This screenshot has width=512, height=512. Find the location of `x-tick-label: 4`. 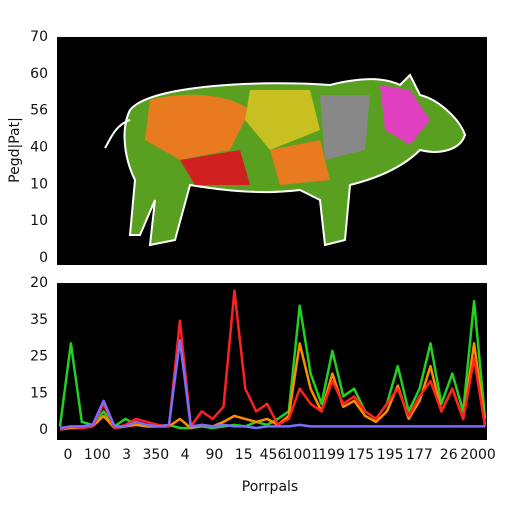

x-tick-label: 4 is located at coordinates (185, 455).